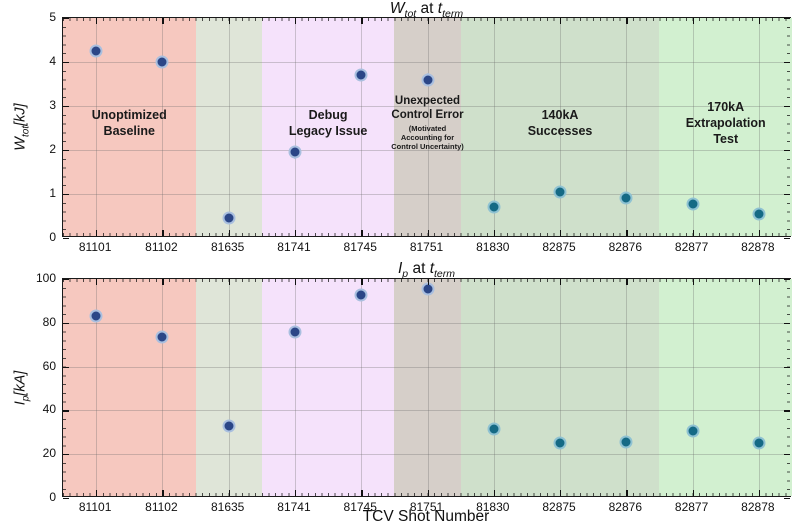  I want to click on y-tick-label: 20, so click(49, 453).